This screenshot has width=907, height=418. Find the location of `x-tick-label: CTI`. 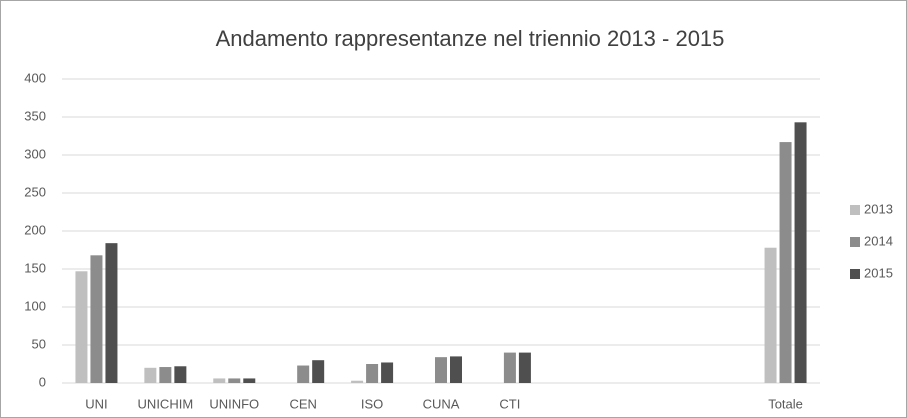

x-tick-label: CTI is located at coordinates (509, 403).